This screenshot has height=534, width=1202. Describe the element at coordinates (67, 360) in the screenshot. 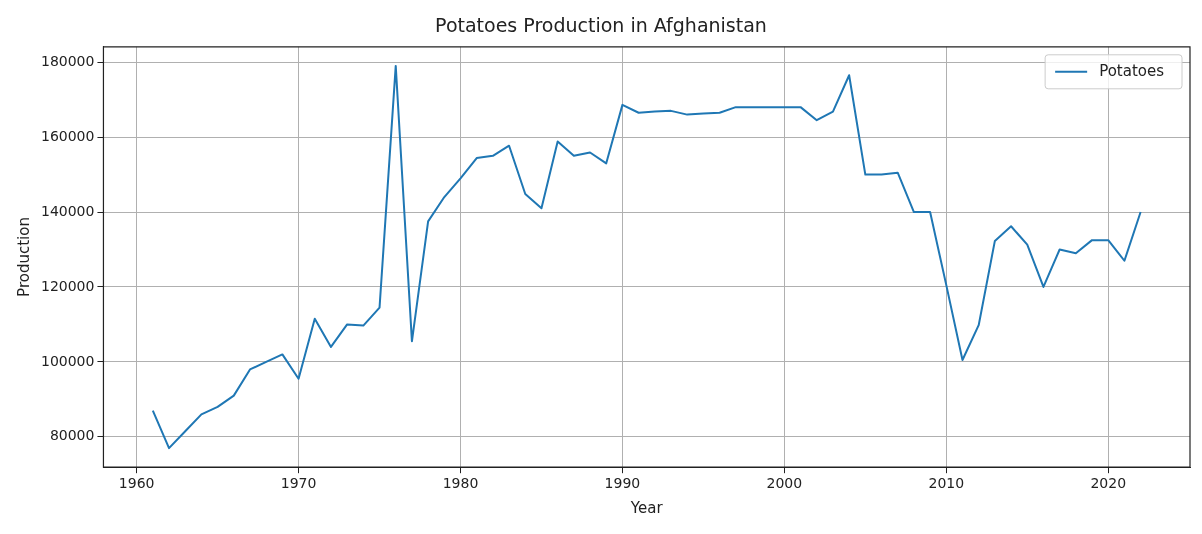

I see `y-tick-label: 100000` at that location.